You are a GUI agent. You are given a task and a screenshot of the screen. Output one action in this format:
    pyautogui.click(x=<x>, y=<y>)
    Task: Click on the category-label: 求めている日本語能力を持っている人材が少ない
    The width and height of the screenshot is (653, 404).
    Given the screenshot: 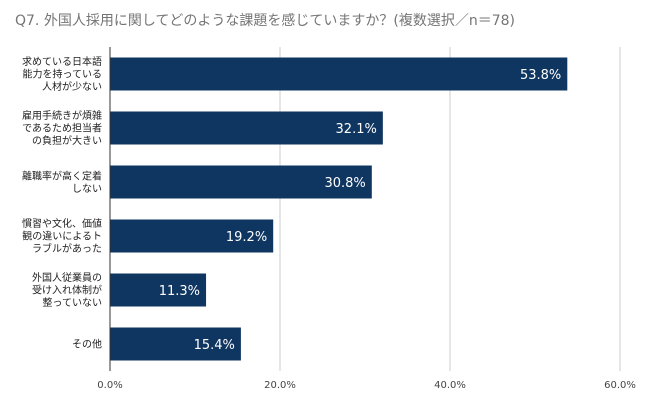 What is the action you would take?
    pyautogui.click(x=62, y=74)
    